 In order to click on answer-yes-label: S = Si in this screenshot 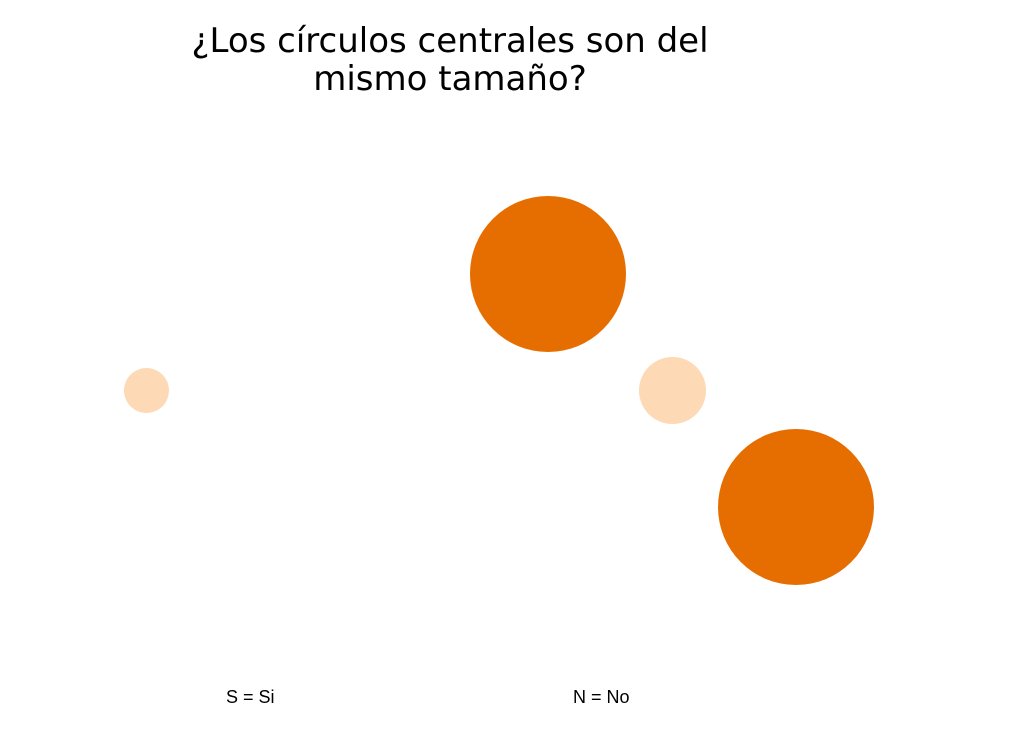, I will do `click(250, 697)`.